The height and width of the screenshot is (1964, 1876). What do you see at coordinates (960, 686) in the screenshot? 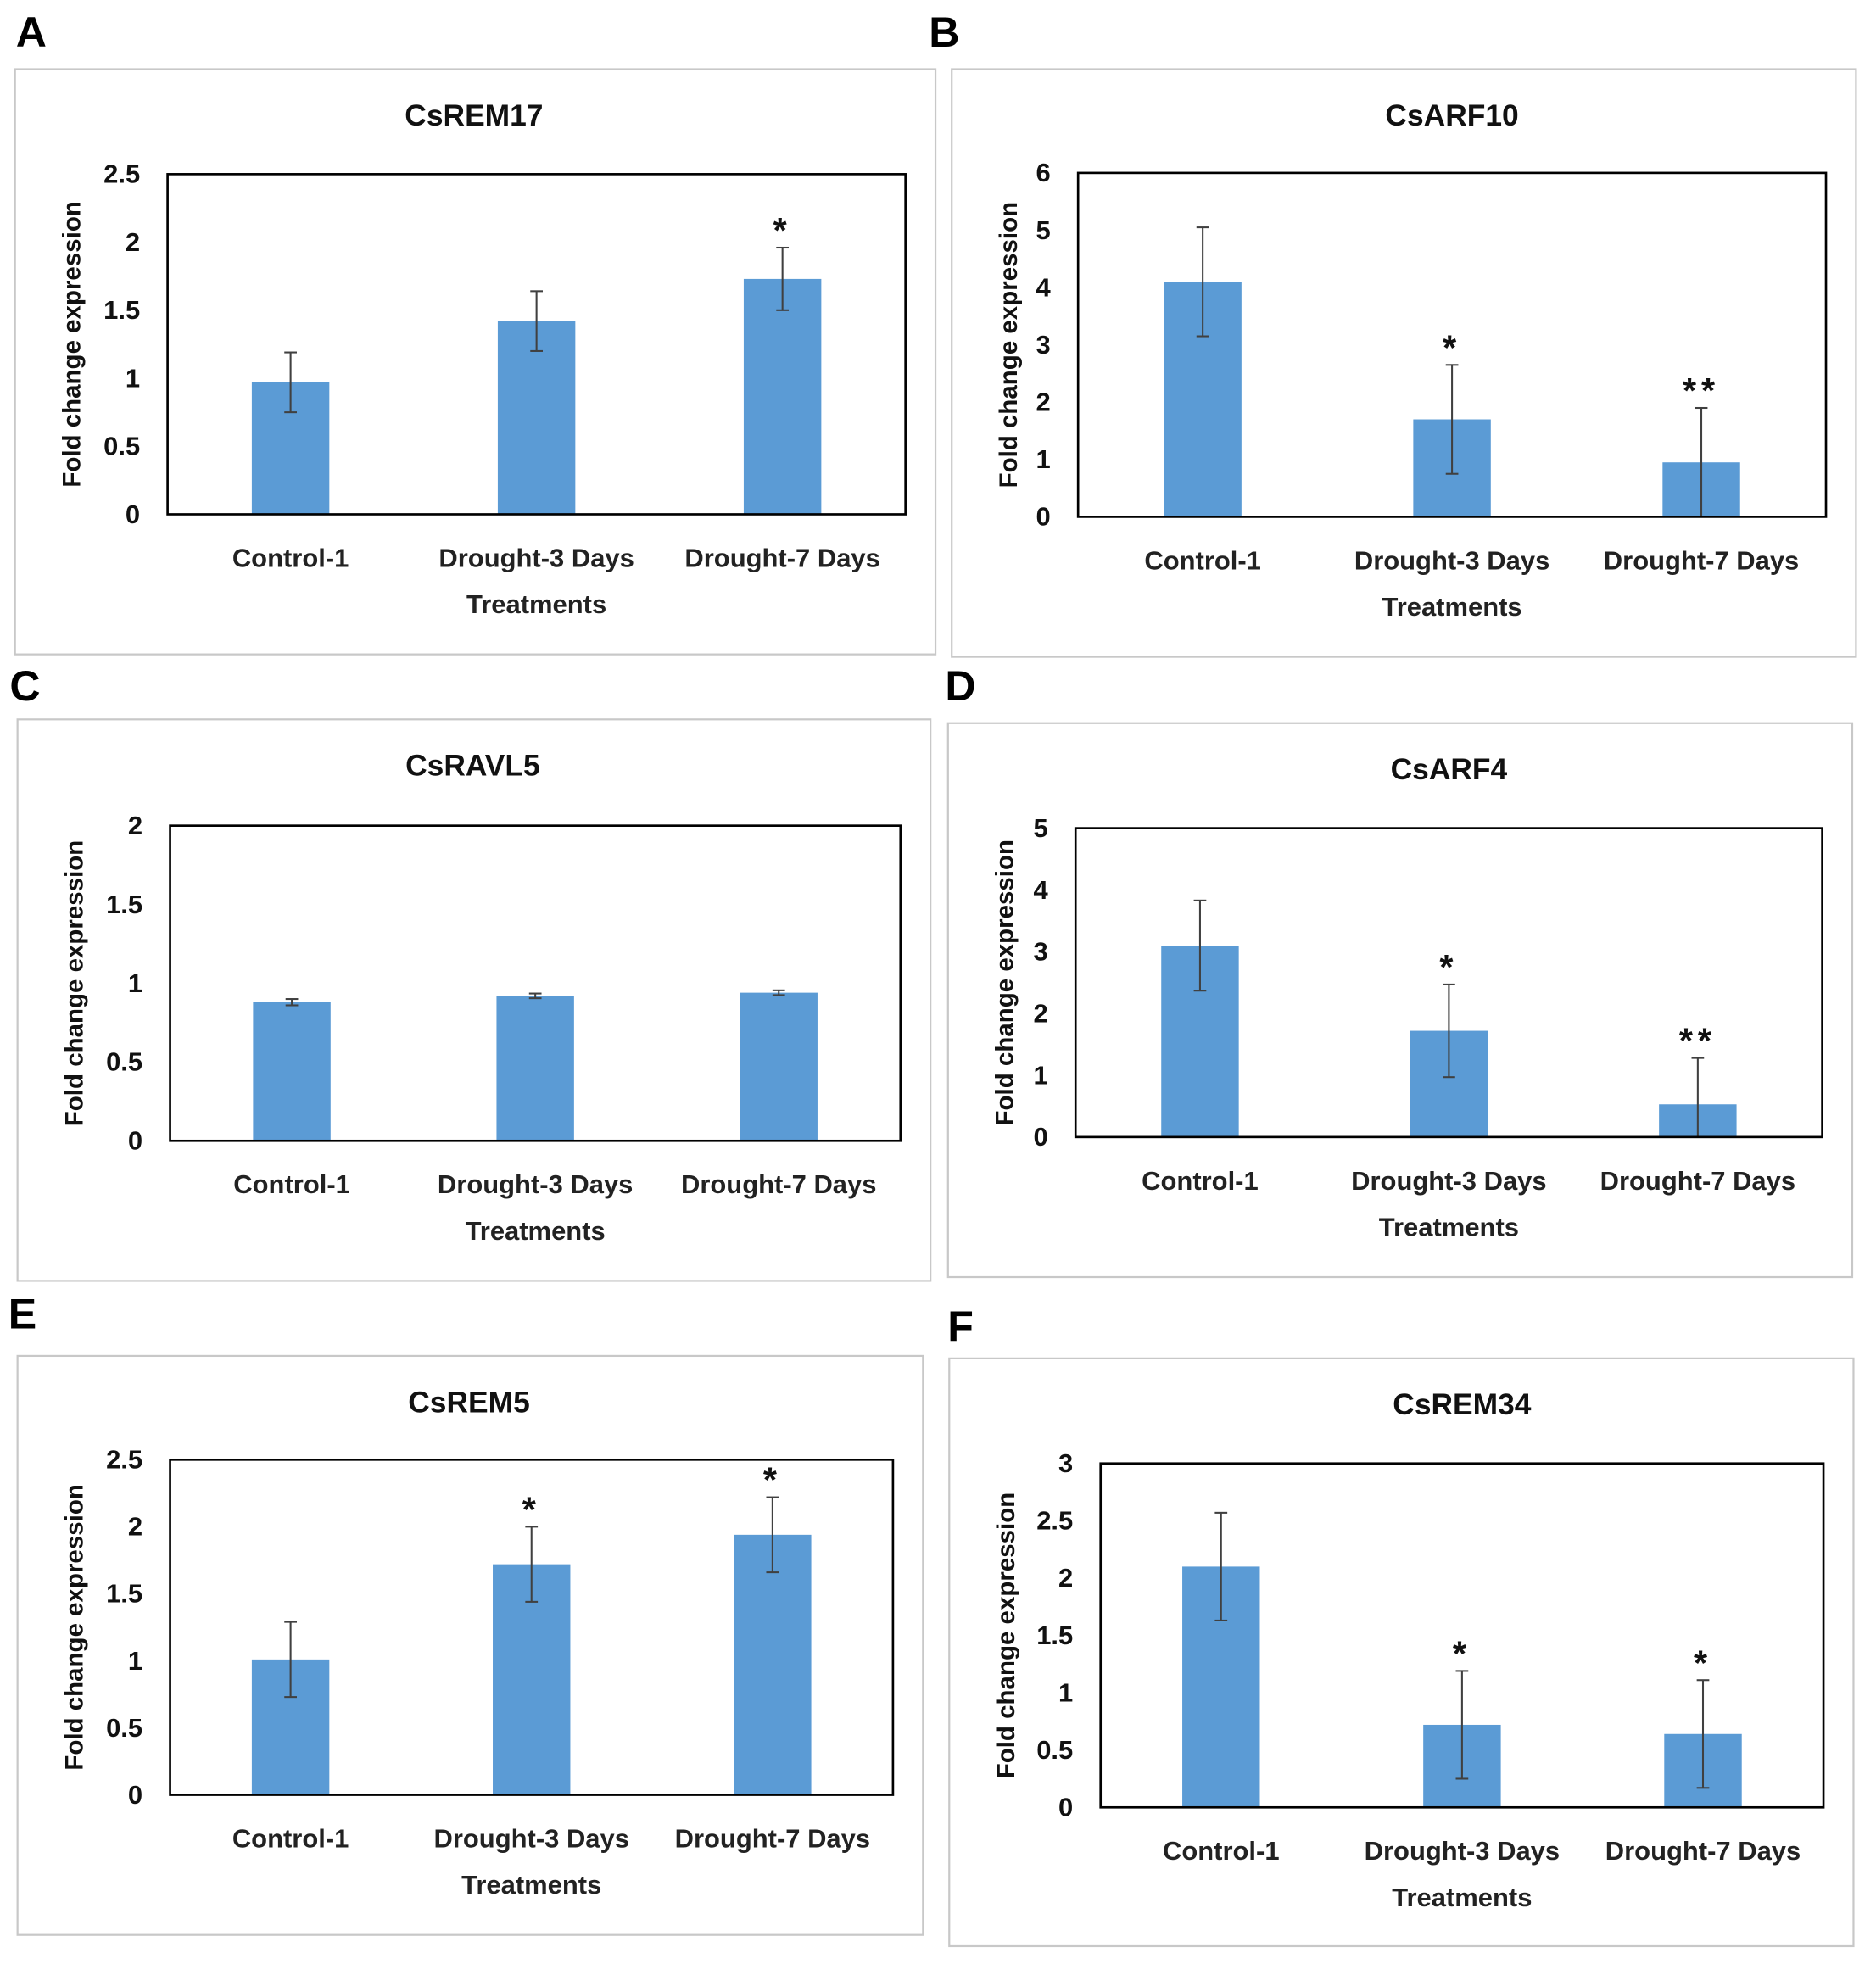
I see `panel-letter: D` at bounding box center [960, 686].